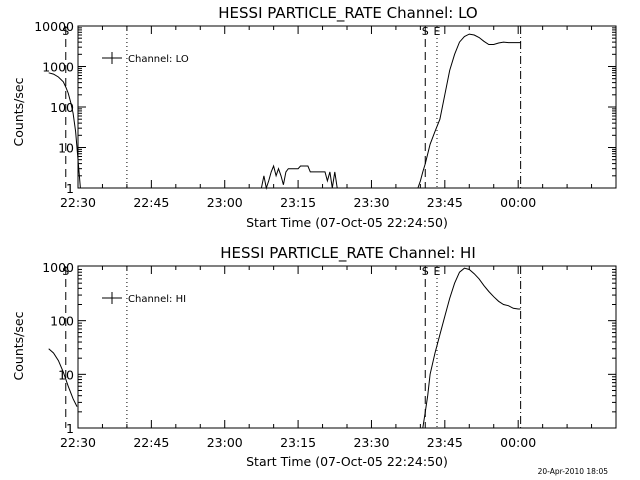 The image size is (640, 480). I want to click on x-tick-label-hi: 23:45, so click(445, 442).